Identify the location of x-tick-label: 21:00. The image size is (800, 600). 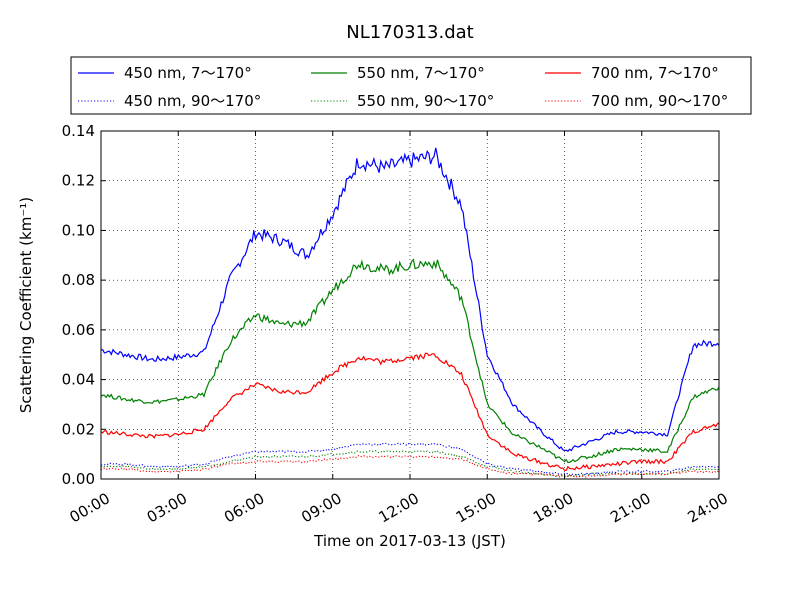
(630, 507).